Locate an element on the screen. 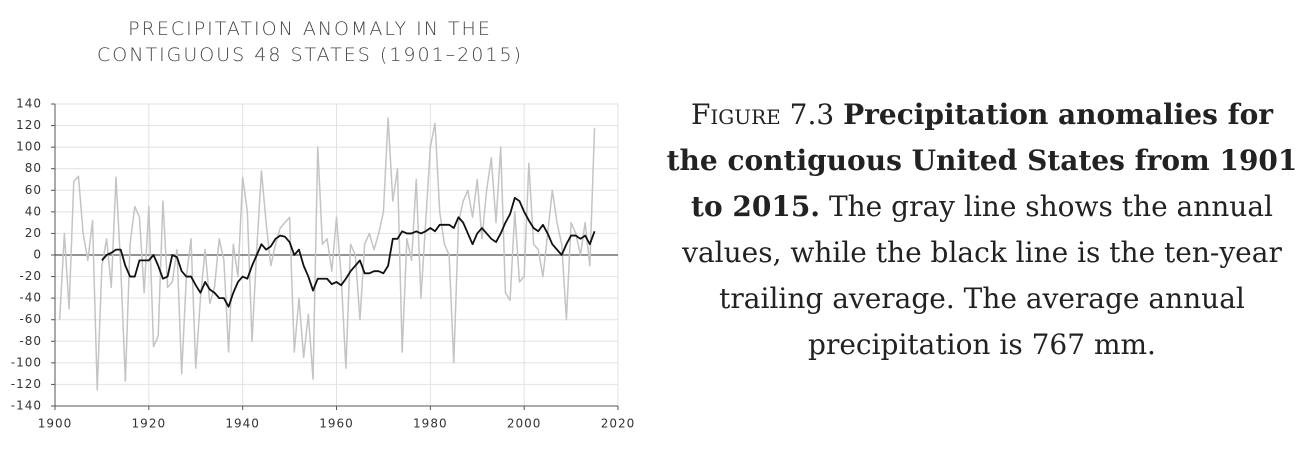 Image resolution: width=1309 pixels, height=452 pixels. caption-label: Figure 7.3 is located at coordinates (762, 114).